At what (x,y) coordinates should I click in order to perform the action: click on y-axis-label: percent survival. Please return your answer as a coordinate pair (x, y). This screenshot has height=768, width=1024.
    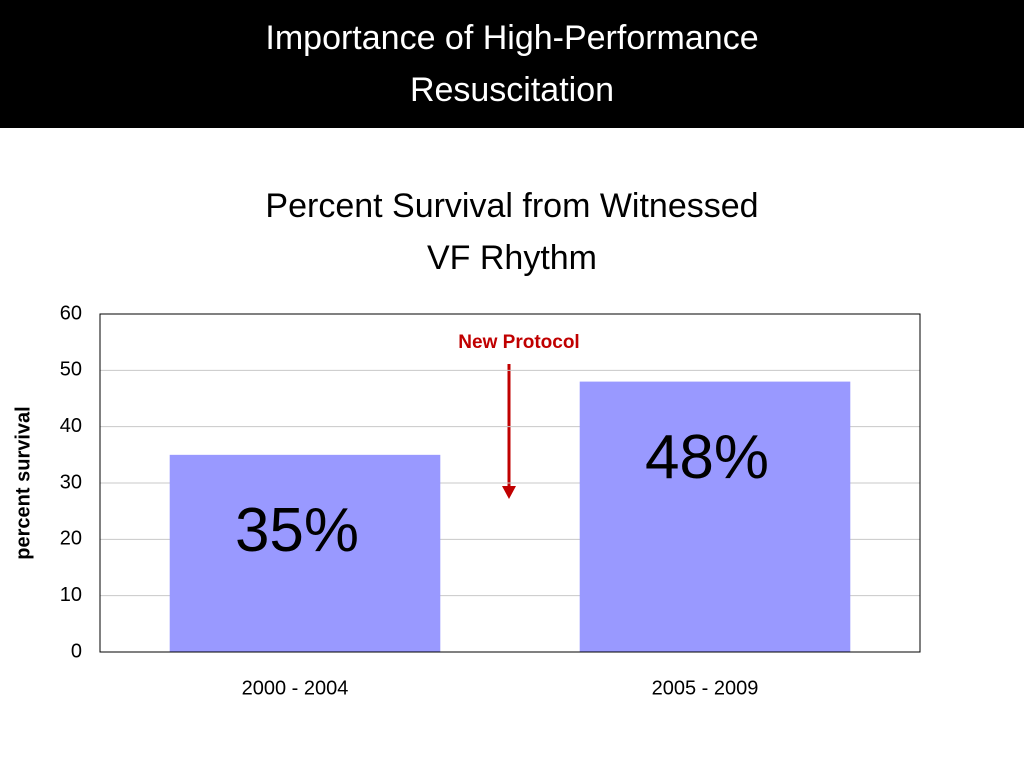
    Looking at the image, I should click on (23, 482).